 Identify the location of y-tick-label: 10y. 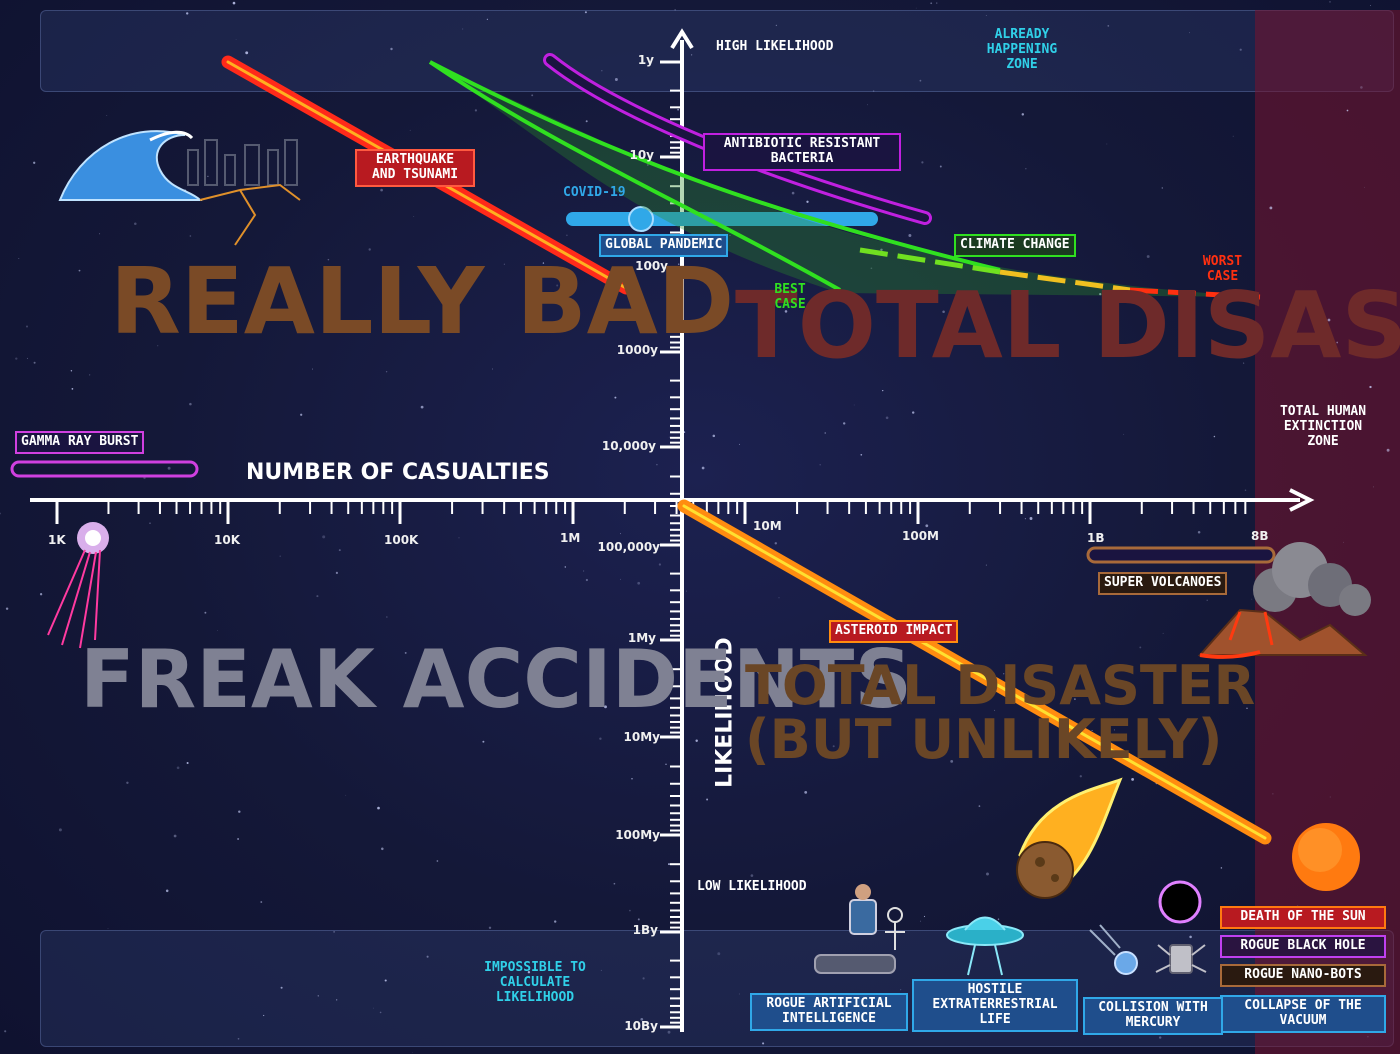
(641, 155).